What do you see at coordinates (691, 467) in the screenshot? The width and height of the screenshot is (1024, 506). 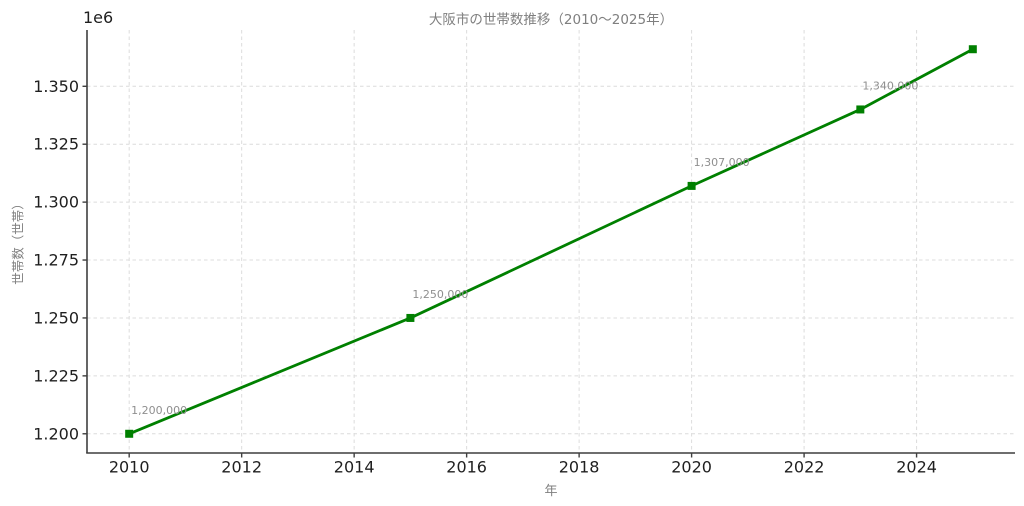 I see `x-tick-label: 2020` at bounding box center [691, 467].